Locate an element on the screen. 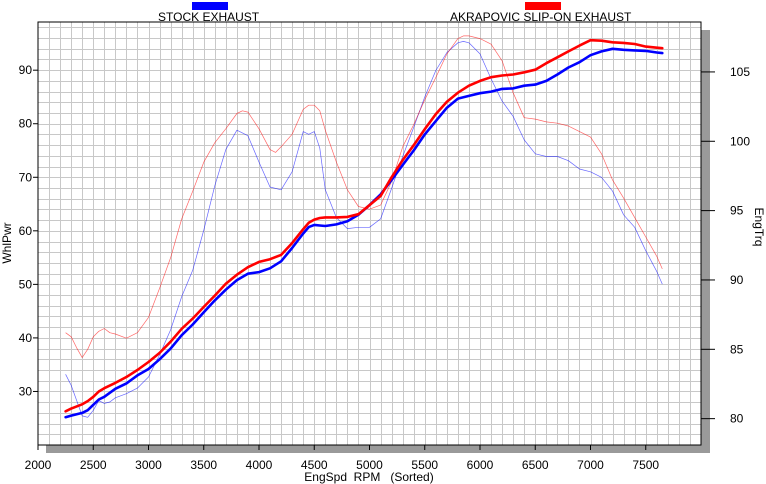 Image resolution: width=766 pixels, height=484 pixels. y-left-tick-label: 80 is located at coordinates (26, 124).